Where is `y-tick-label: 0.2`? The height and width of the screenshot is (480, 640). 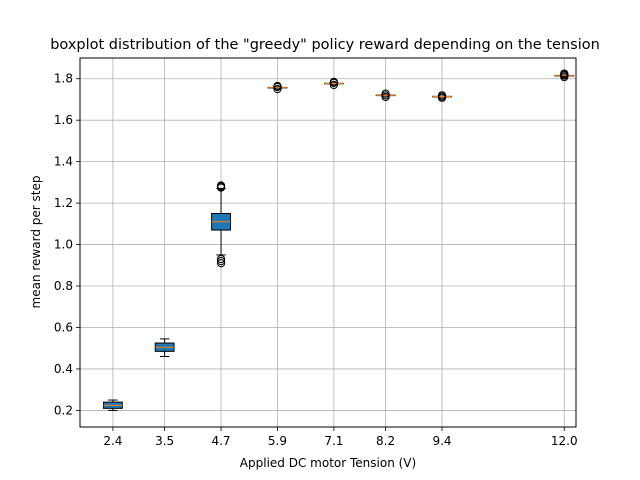
y-tick-label: 0.2 is located at coordinates (63, 410).